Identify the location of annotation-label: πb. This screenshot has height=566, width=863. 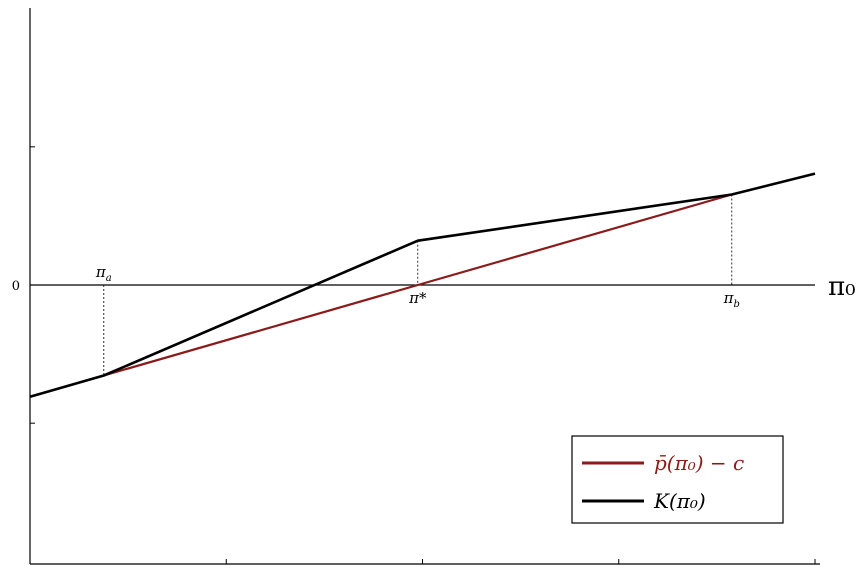
(731, 299).